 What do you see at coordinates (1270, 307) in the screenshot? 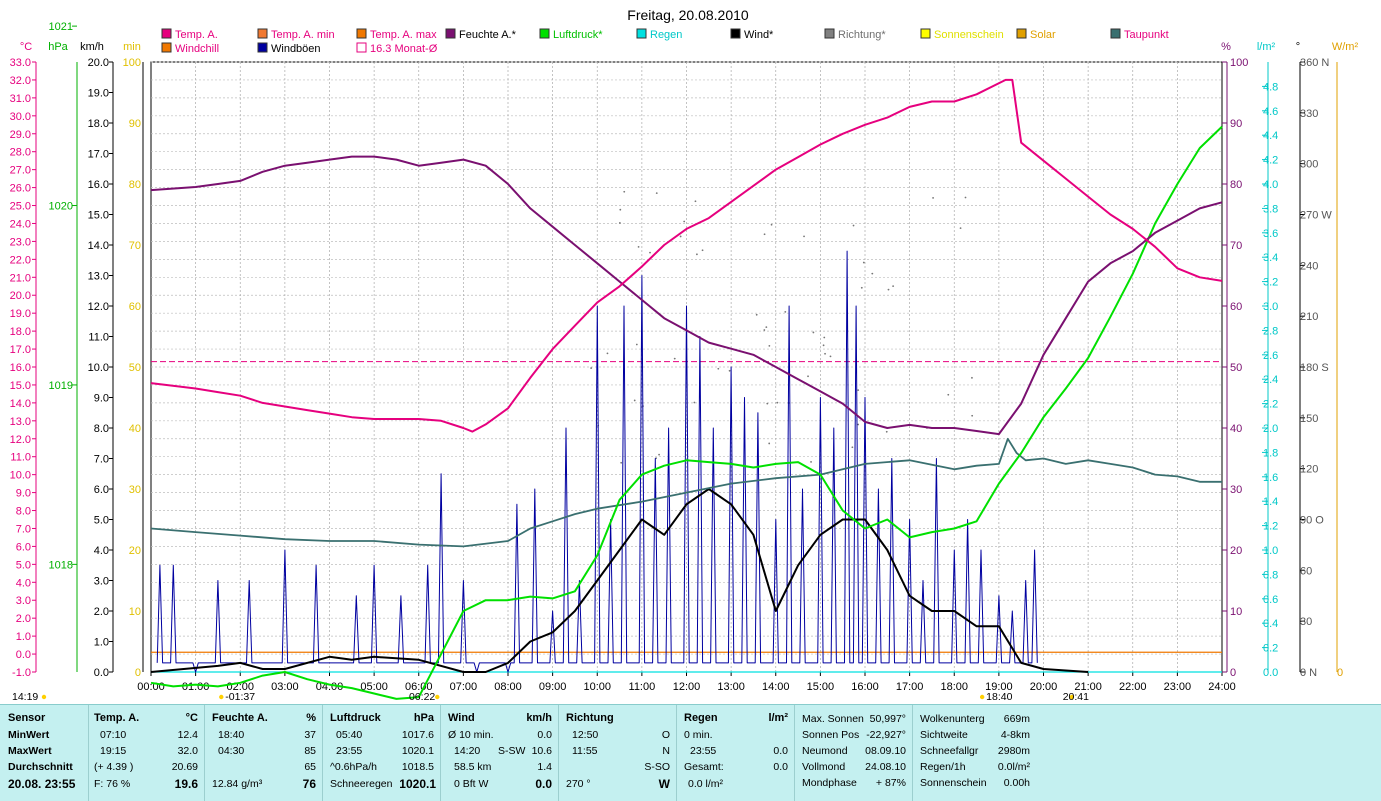
I see `rain-tick-label: 3.0` at bounding box center [1270, 307].